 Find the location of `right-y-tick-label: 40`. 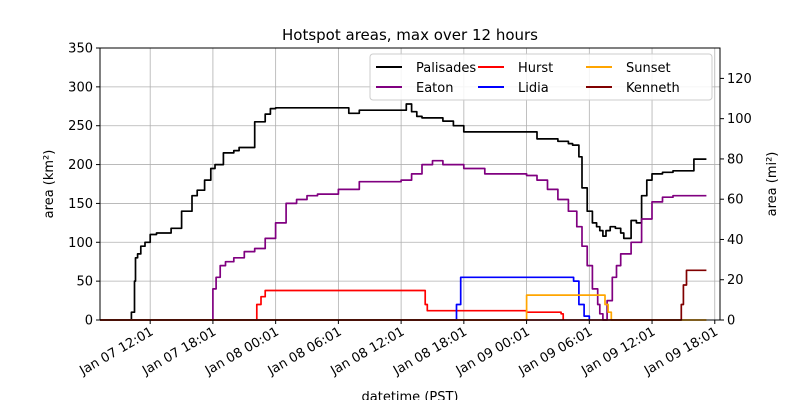

right-y-tick-label: 40 is located at coordinates (735, 240).